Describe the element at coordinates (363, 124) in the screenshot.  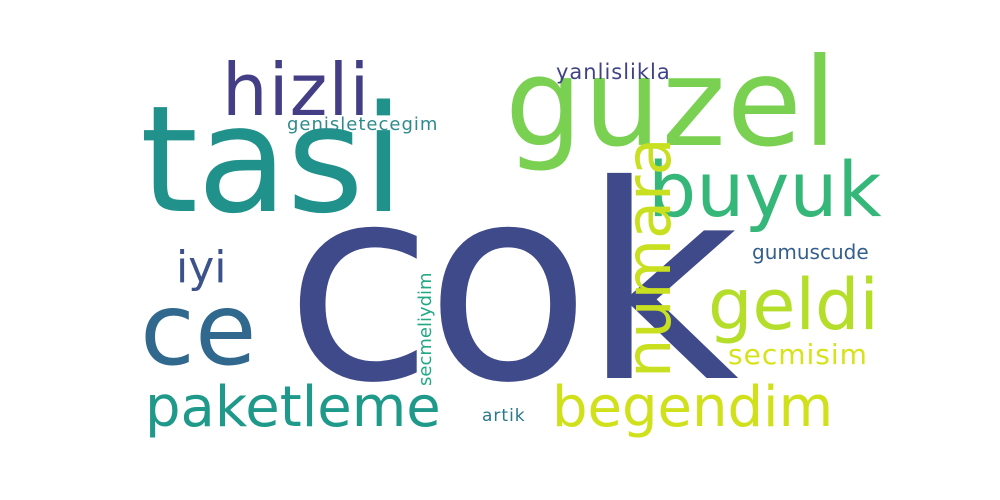
I see `word-genisletecegim: genisletecegim` at that location.